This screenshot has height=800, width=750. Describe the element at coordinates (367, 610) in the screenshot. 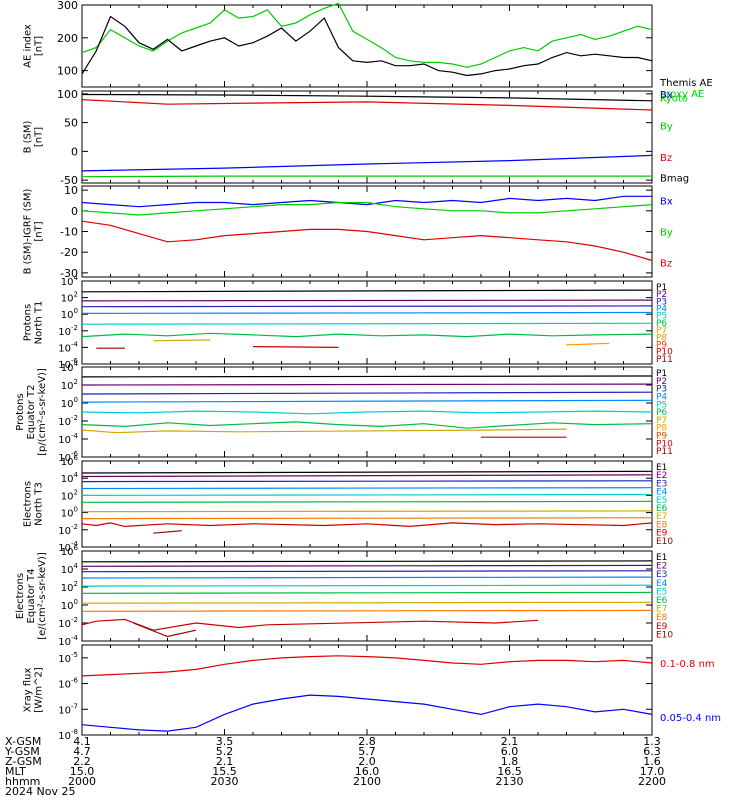

I see `series-line-e8` at that location.